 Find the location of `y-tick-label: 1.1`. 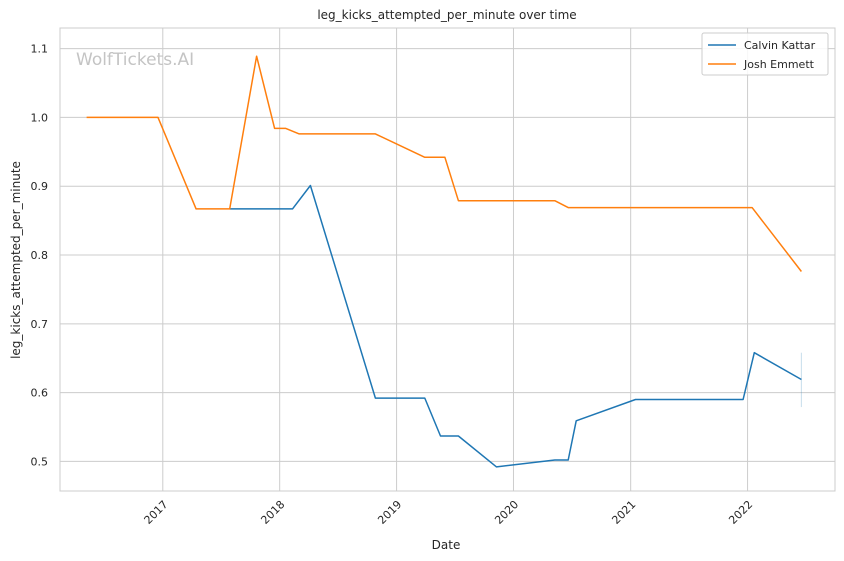

y-tick-label: 1.1 is located at coordinates (40, 49).